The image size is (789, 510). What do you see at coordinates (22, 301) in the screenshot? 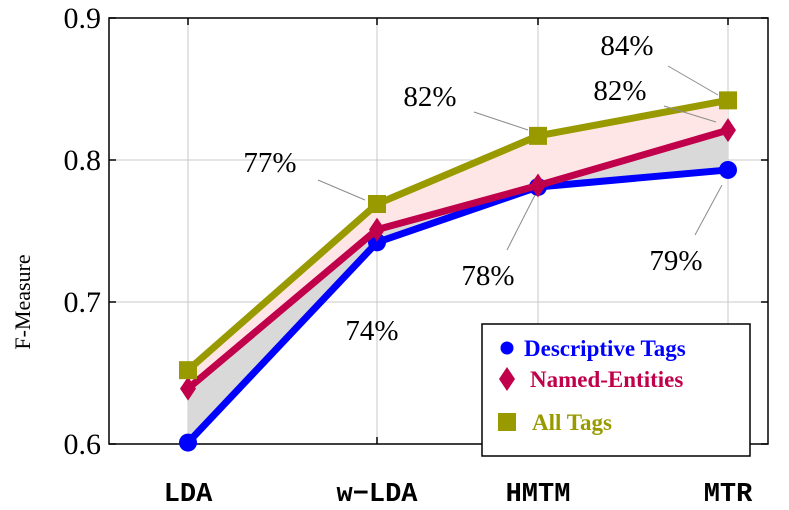
I see `y-axis-label: F-Measure` at bounding box center [22, 301].